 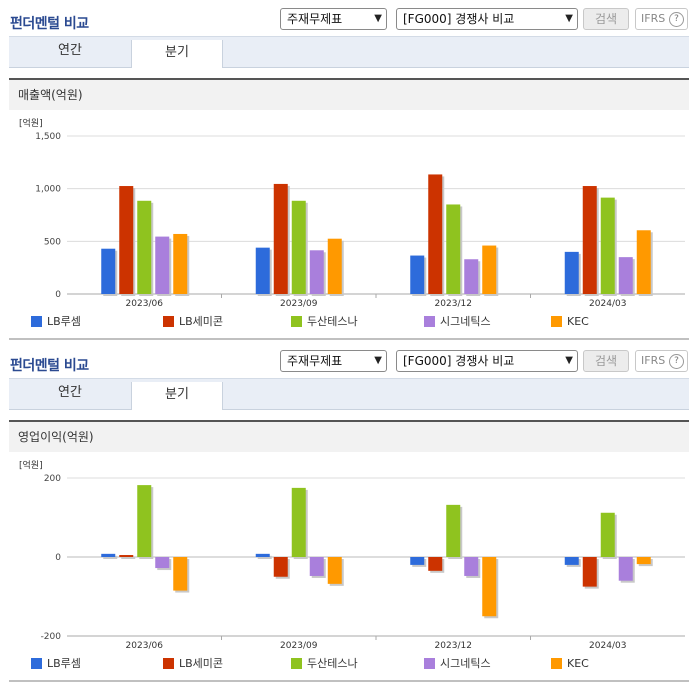 I want to click on y-tick-label: 1,000, so click(x=48, y=190).